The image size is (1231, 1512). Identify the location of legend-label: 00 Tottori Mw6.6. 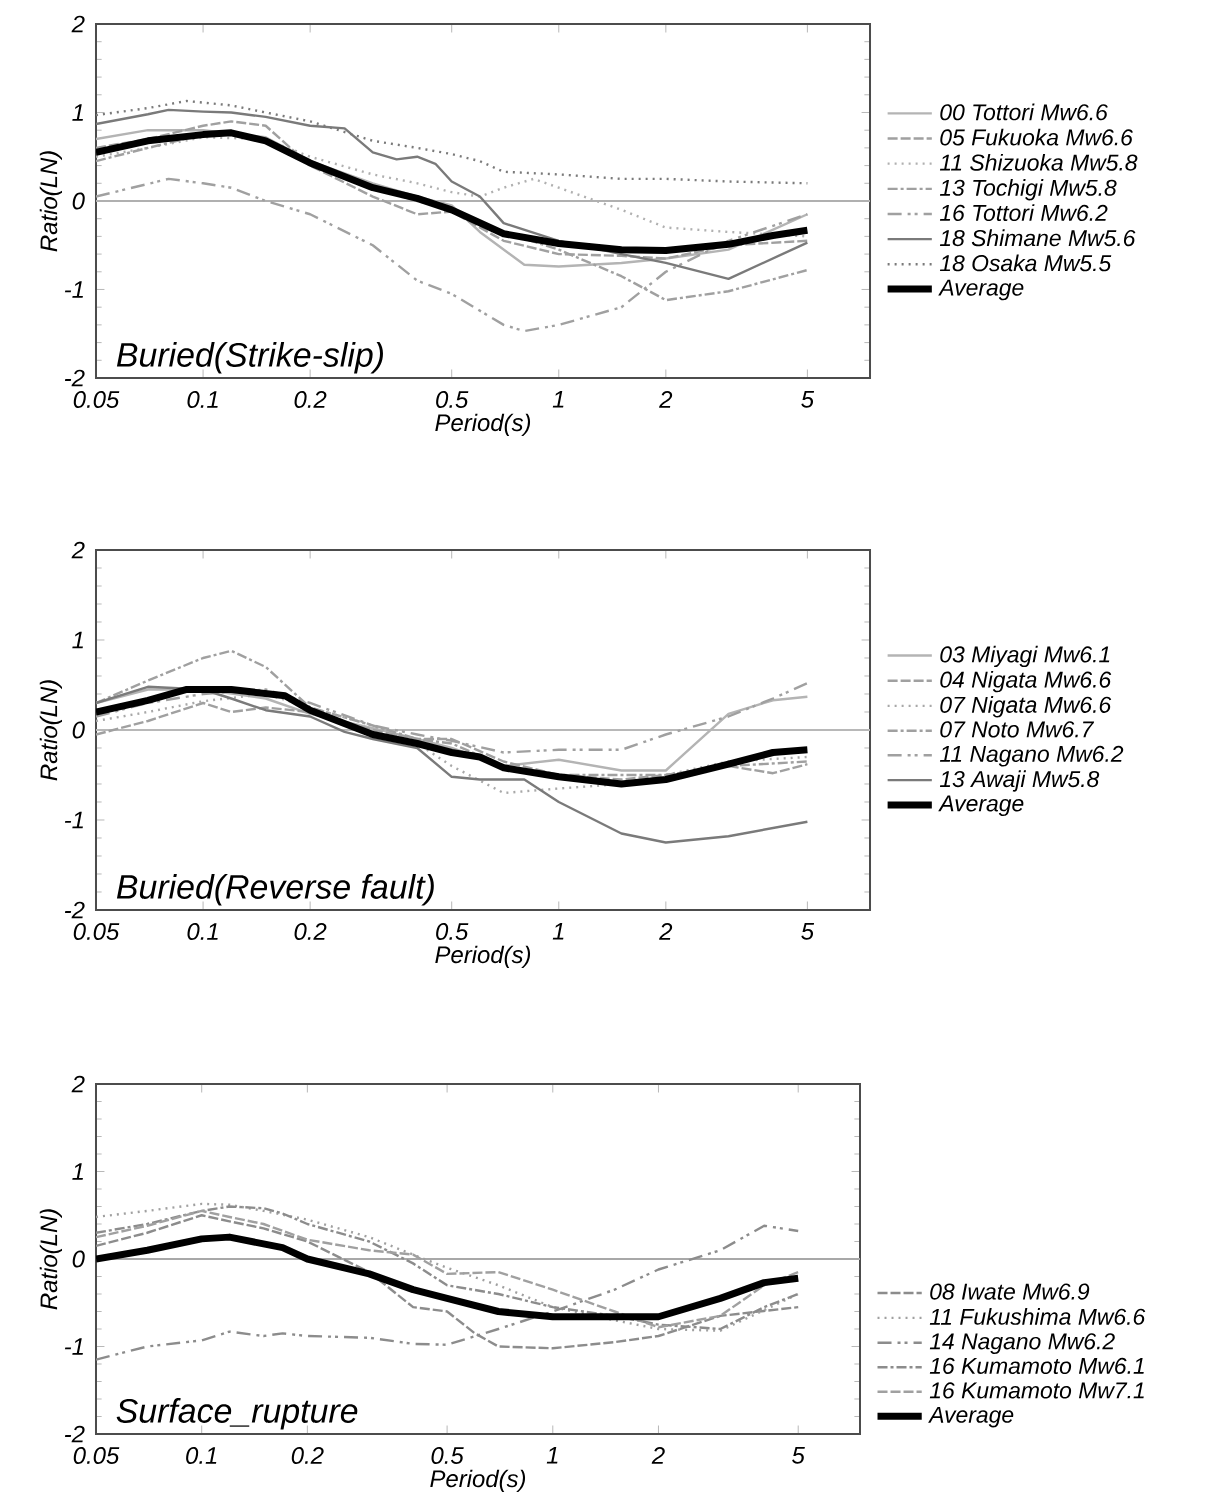
(1024, 112).